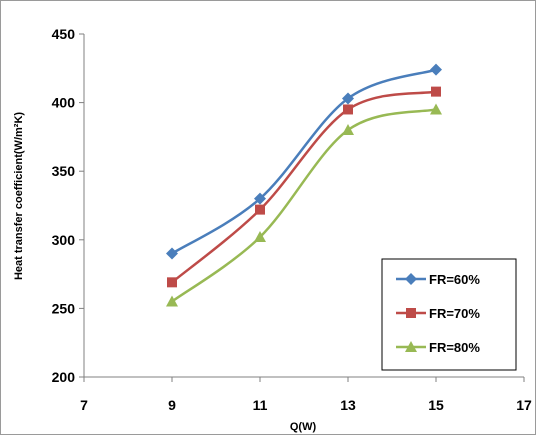  Describe the element at coordinates (436, 405) in the screenshot. I see `x-tick-label: 15` at that location.